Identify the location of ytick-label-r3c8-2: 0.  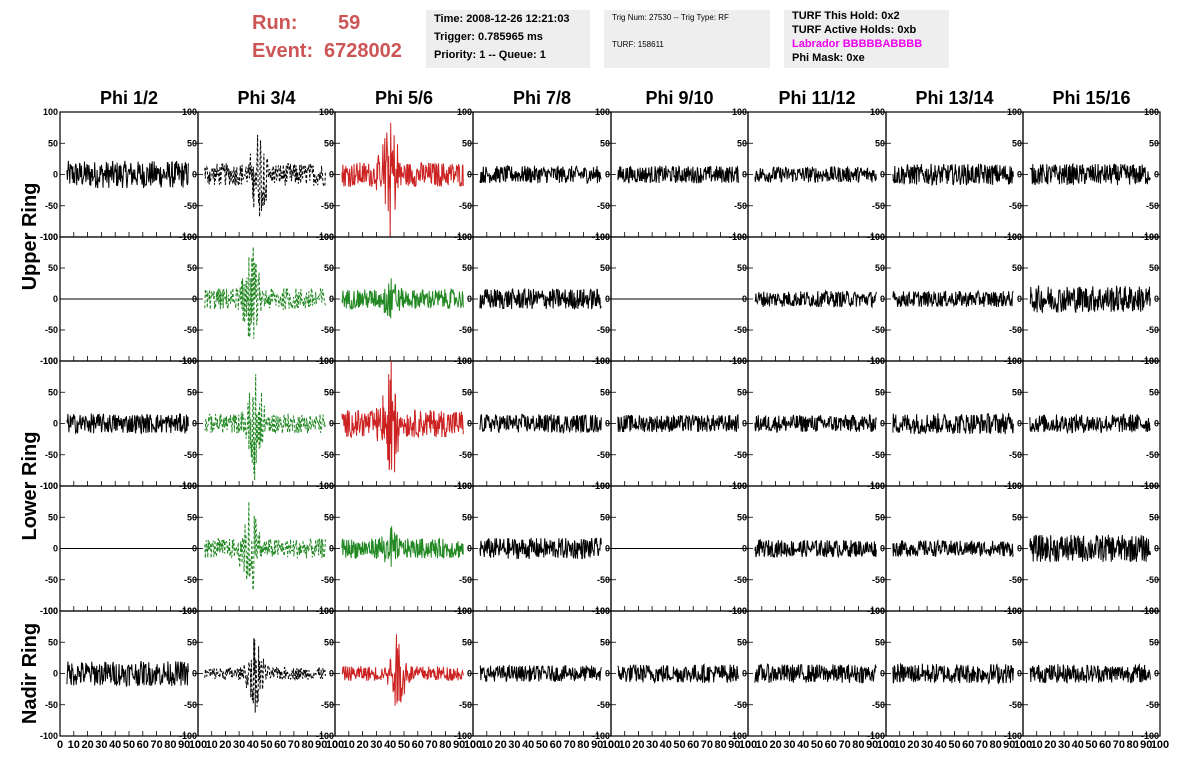
(1156, 424).